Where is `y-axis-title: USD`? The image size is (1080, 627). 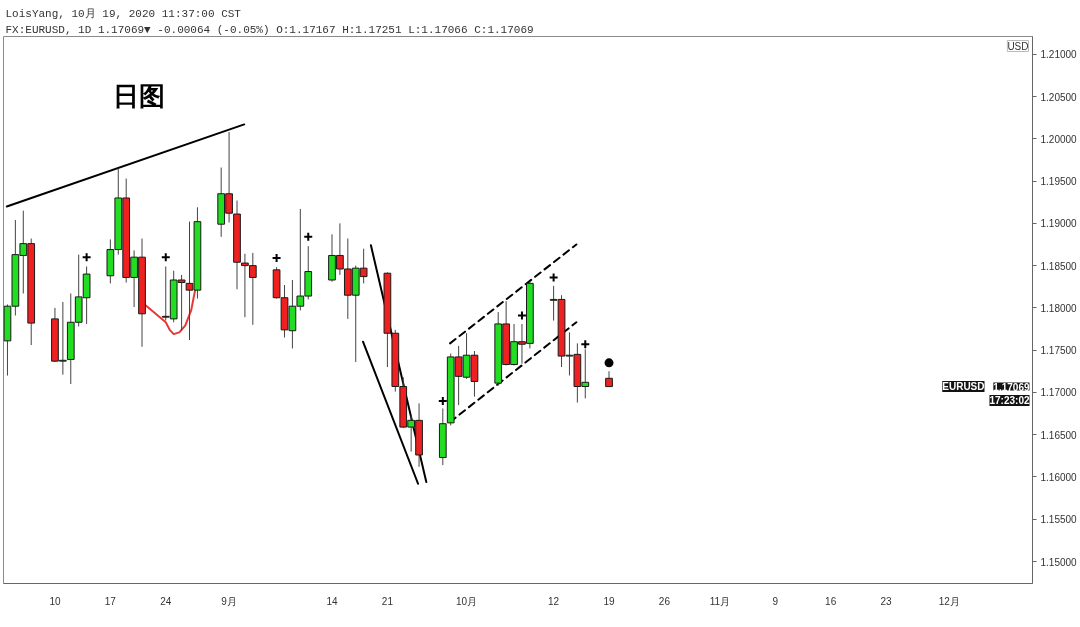 y-axis-title: USD is located at coordinates (1018, 46).